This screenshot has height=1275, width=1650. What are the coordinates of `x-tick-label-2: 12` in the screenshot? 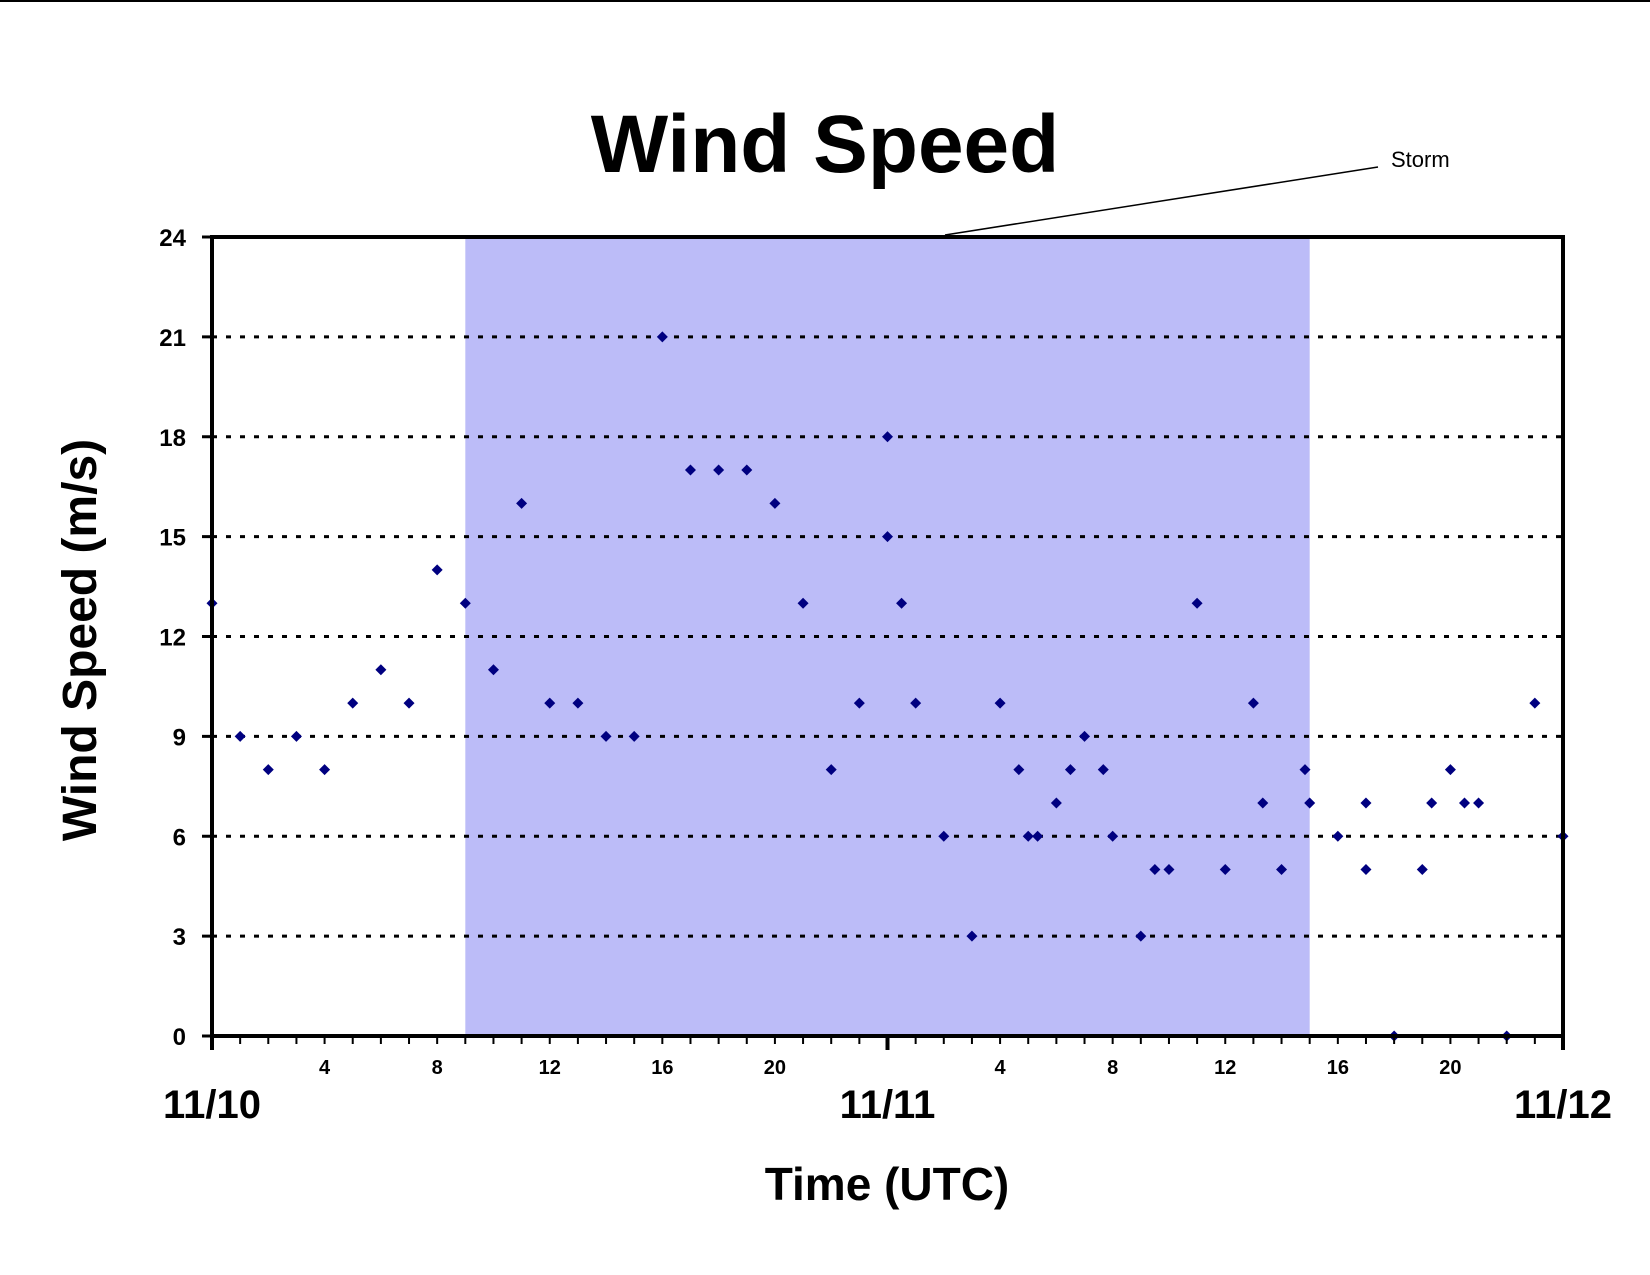 It's located at (550, 1068).